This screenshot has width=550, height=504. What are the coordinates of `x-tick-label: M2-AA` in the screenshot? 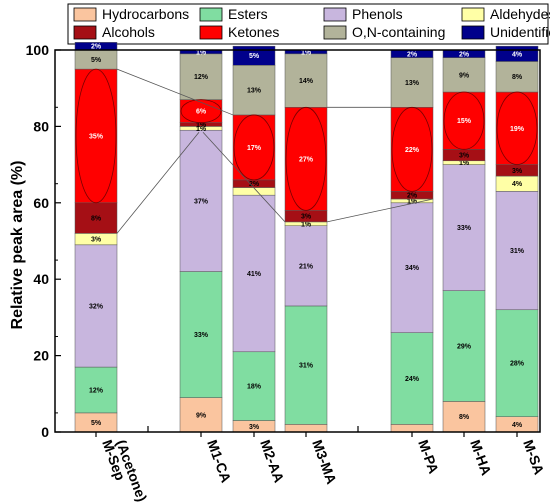 It's located at (272, 461).